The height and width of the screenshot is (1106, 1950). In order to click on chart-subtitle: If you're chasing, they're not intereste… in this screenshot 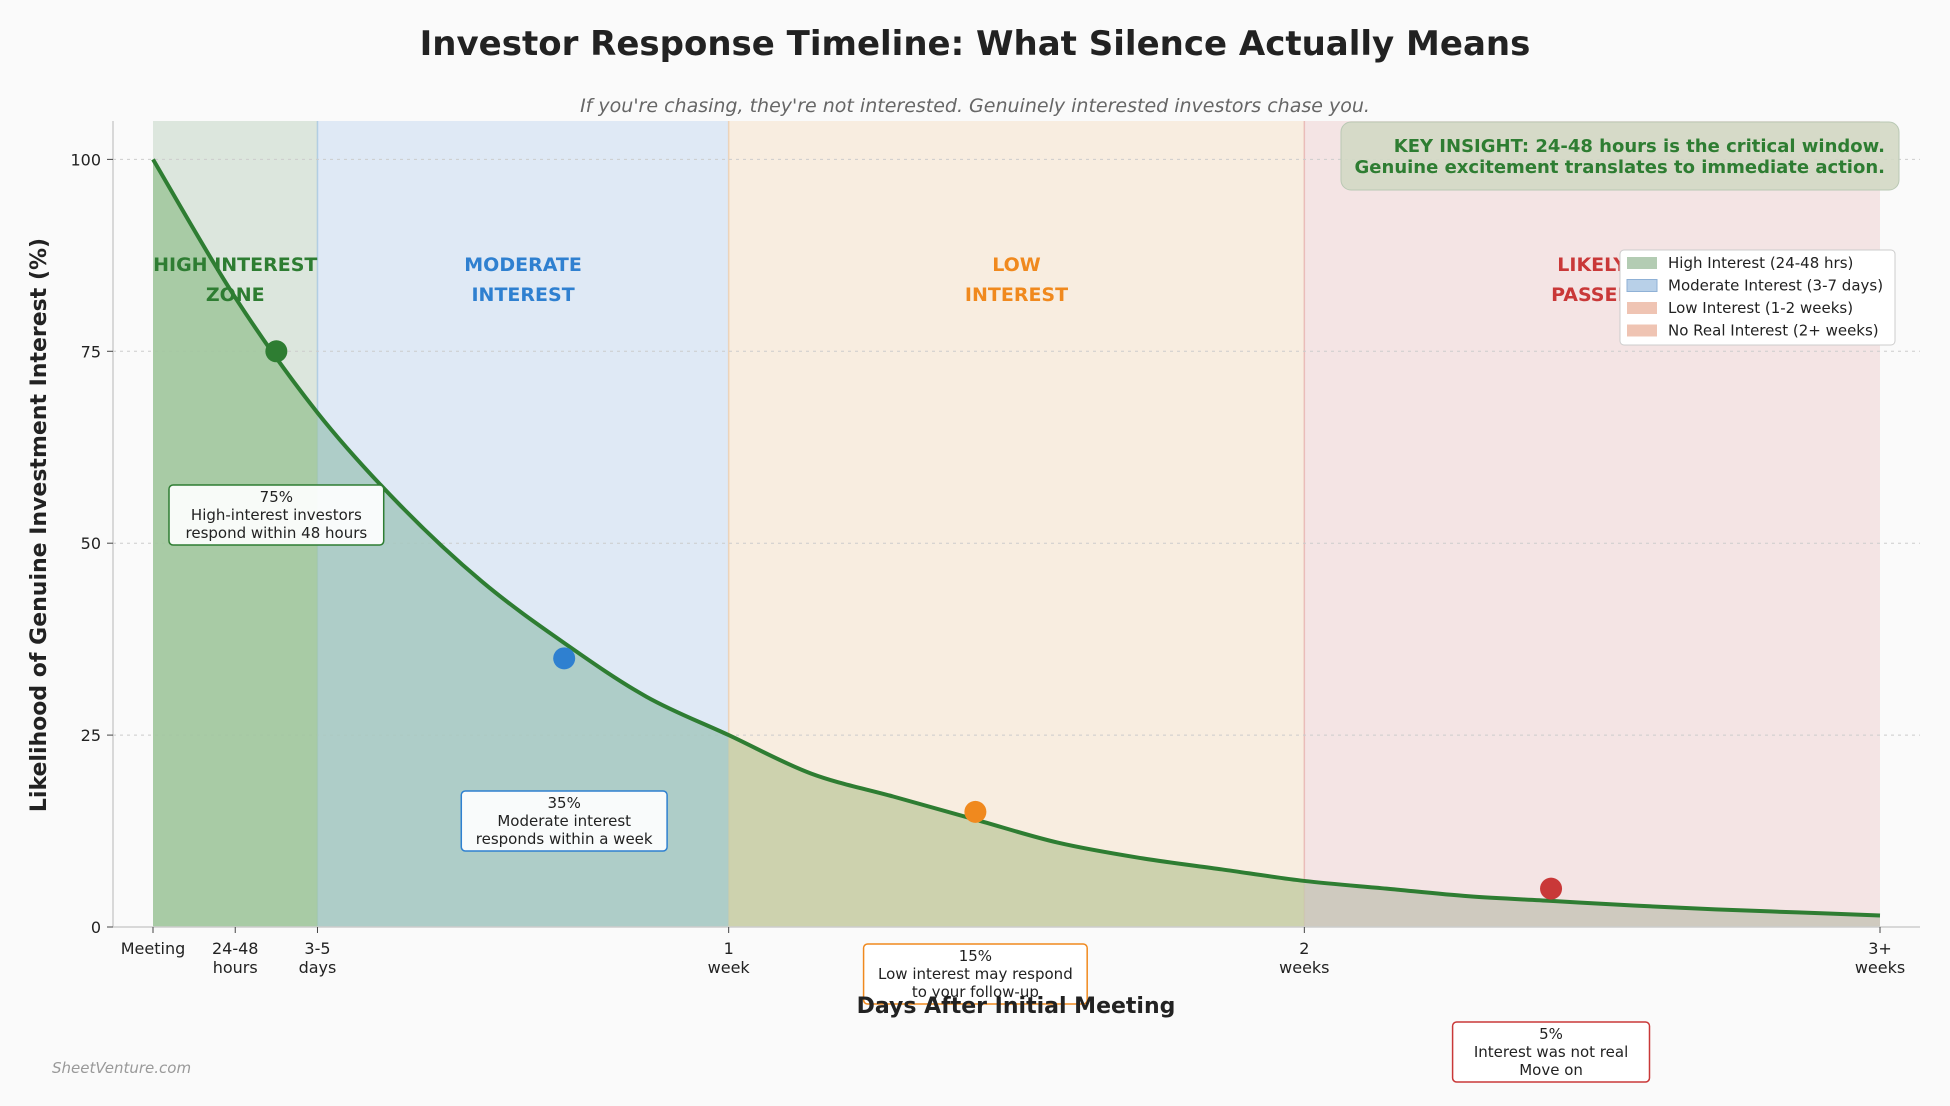, I will do `click(975, 106)`.